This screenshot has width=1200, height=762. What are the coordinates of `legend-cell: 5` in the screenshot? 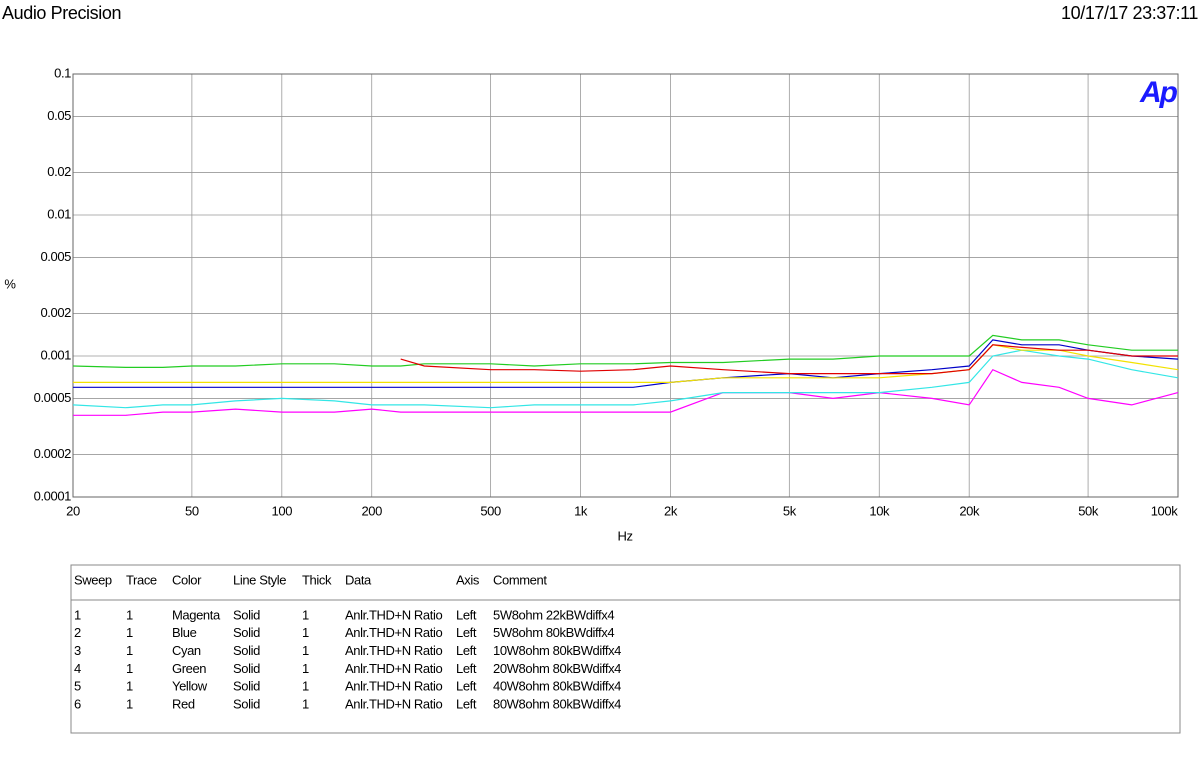 It's located at (77, 686).